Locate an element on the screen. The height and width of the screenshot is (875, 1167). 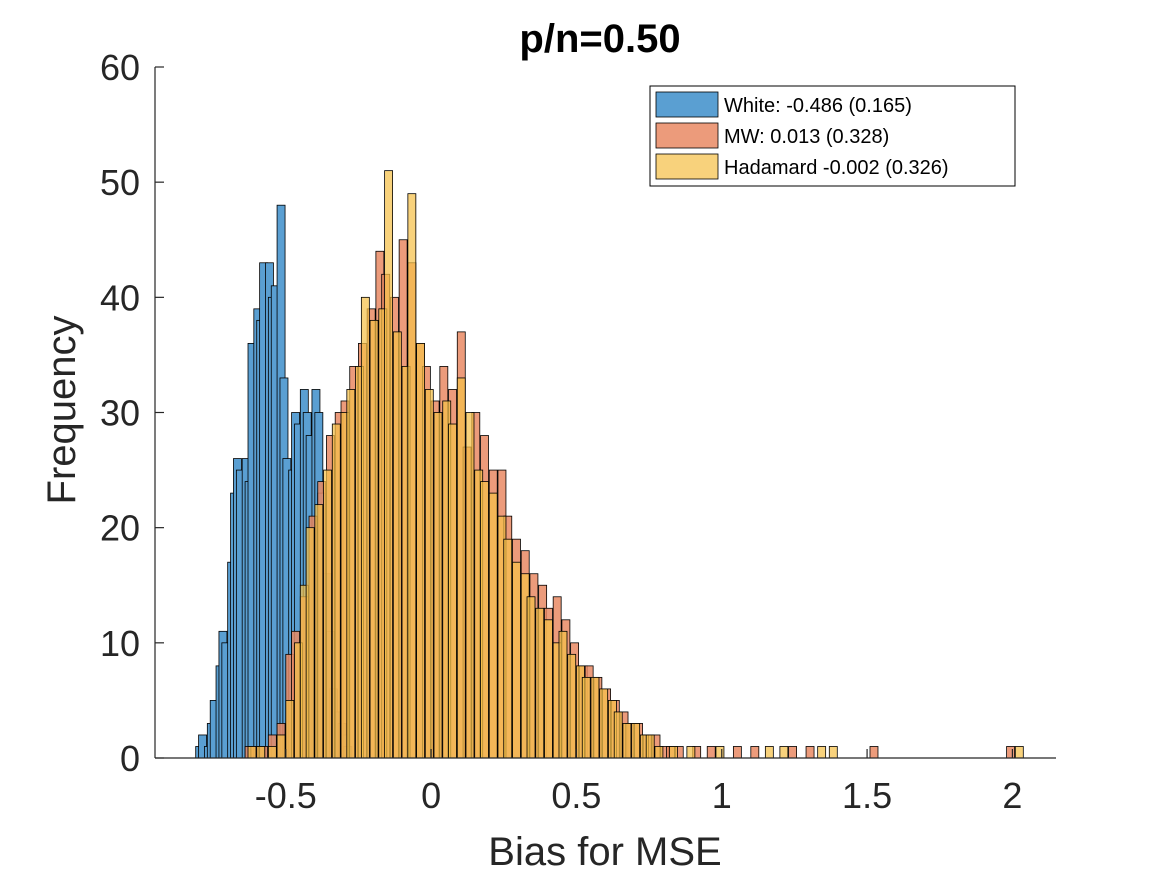
x-tick-label: 1.5 is located at coordinates (867, 795).